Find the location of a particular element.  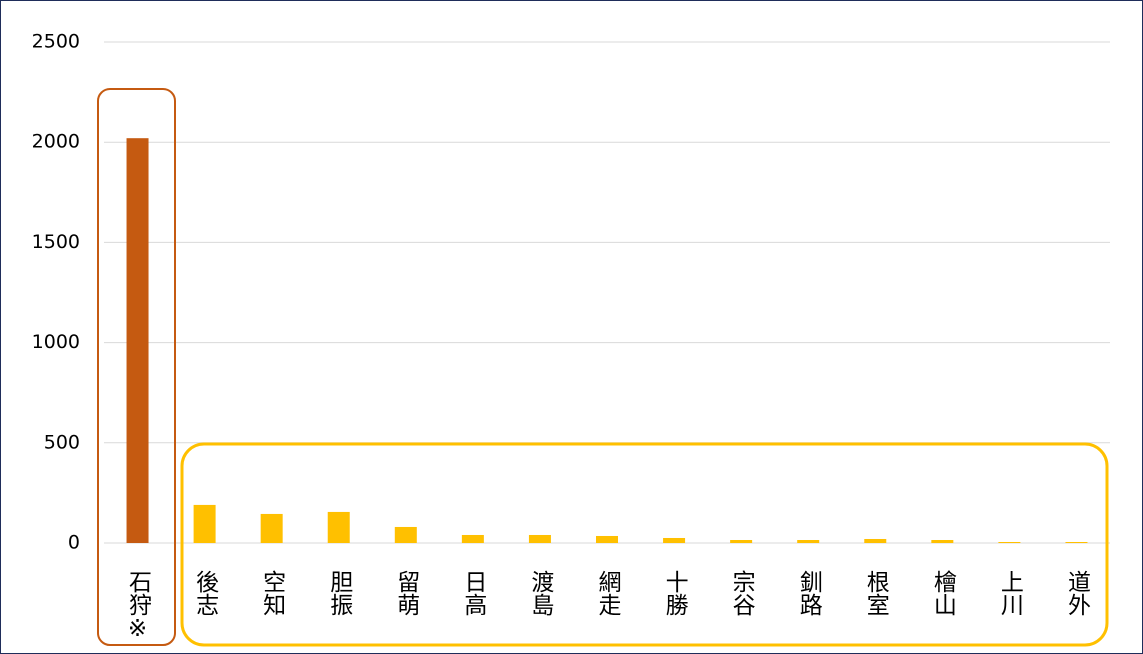

x-tick-label: 道外 is located at coordinates (1077, 593).